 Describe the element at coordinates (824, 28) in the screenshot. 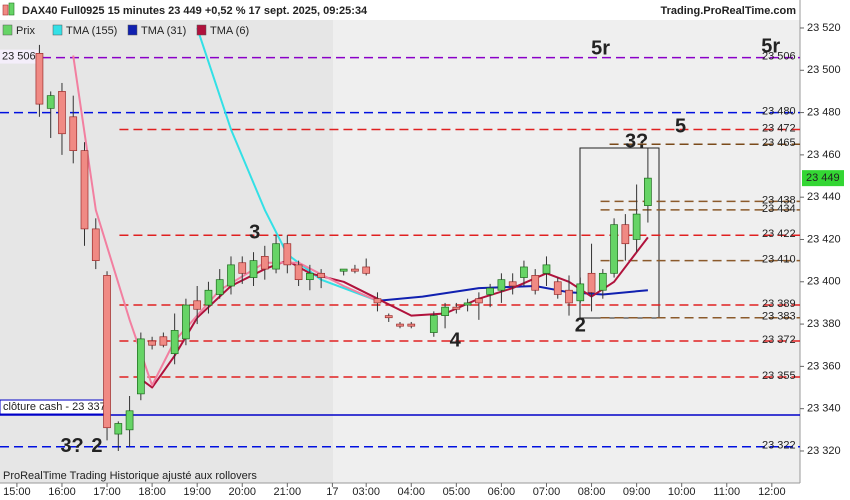

I see `y-tick-label: 23 520` at that location.